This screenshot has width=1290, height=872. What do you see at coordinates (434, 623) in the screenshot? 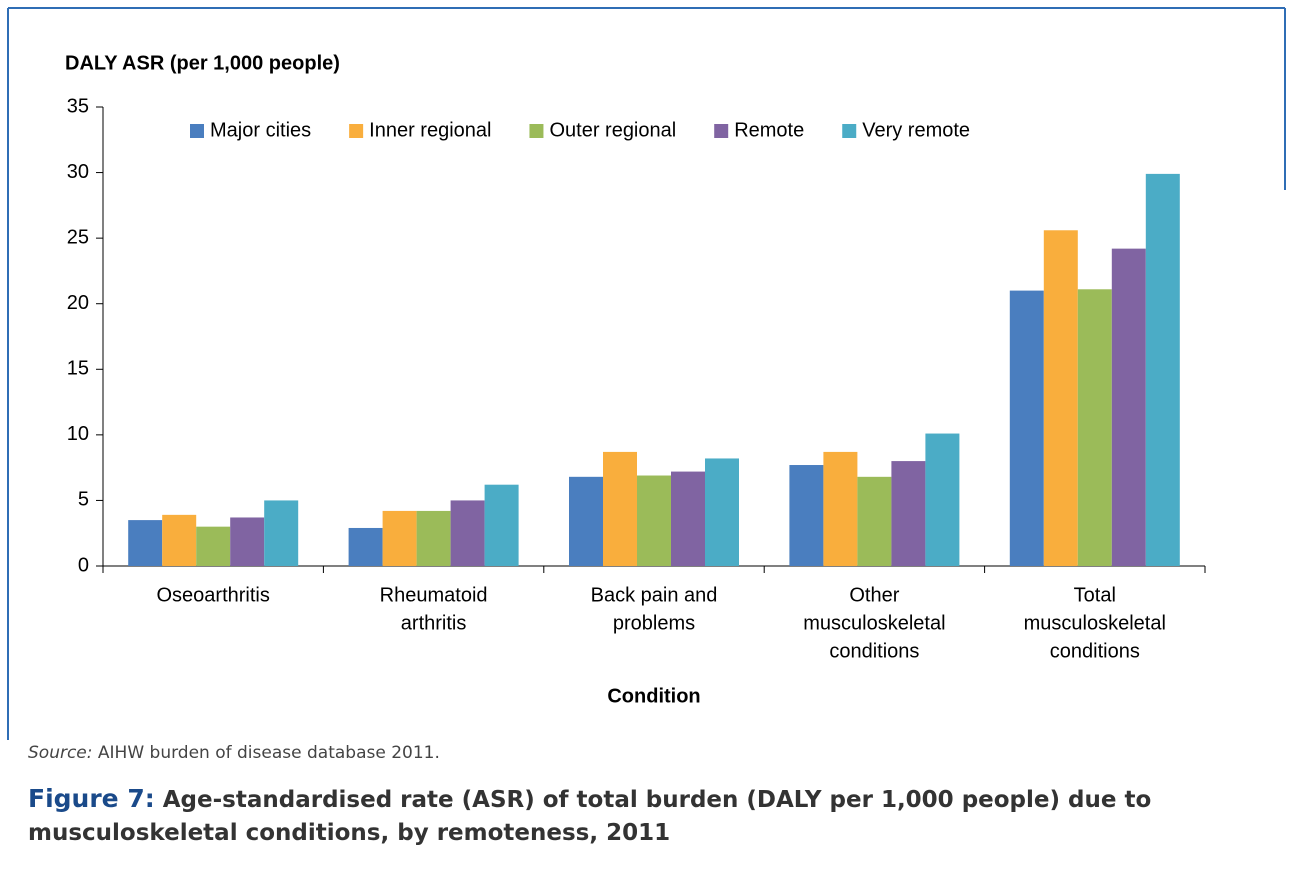
I see `x-tick-label: arthritis` at bounding box center [434, 623].